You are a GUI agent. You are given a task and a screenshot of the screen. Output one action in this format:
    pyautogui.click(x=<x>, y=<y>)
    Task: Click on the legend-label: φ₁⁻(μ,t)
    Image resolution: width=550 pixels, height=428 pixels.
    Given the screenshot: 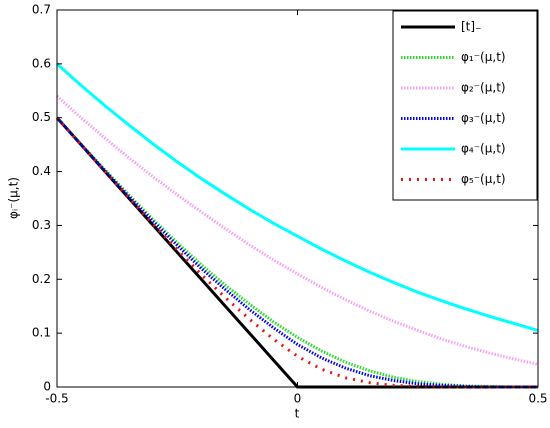 What is the action you would take?
    pyautogui.click(x=483, y=57)
    